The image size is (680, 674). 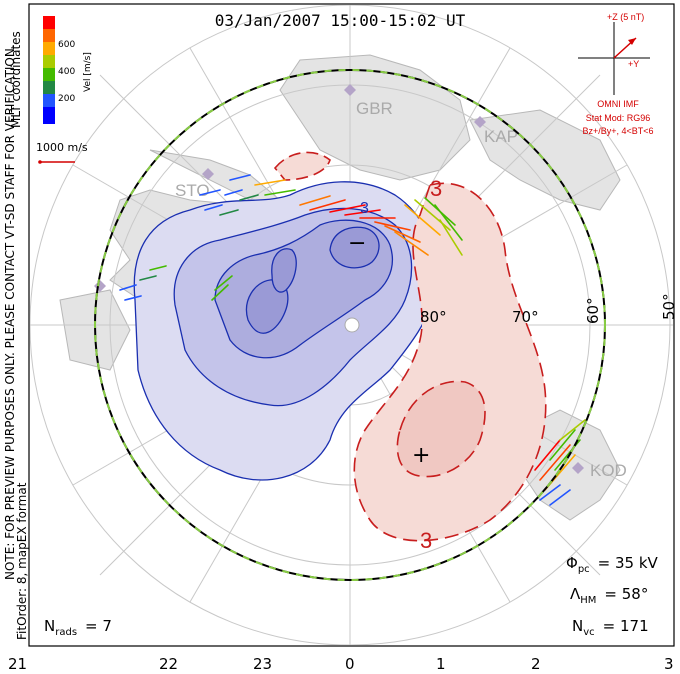 What do you see at coordinates (625, 17) in the screenshot?
I see `imf-z-label: +Z (5 nT)` at bounding box center [625, 17].